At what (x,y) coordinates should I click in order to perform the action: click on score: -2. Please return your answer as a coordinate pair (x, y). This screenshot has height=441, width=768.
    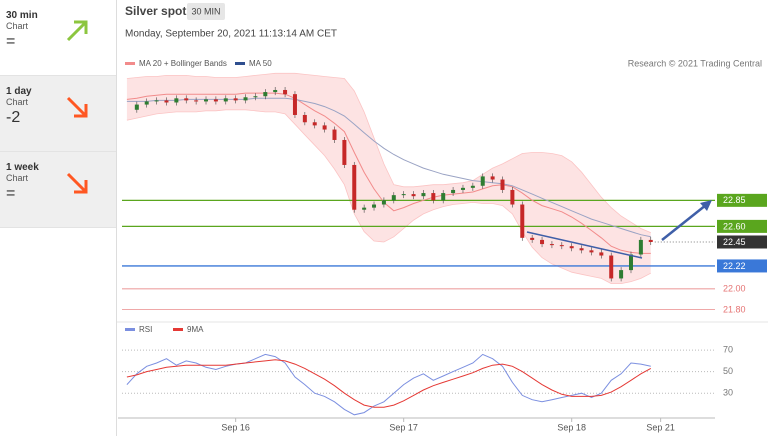
    Looking at the image, I should click on (13, 117).